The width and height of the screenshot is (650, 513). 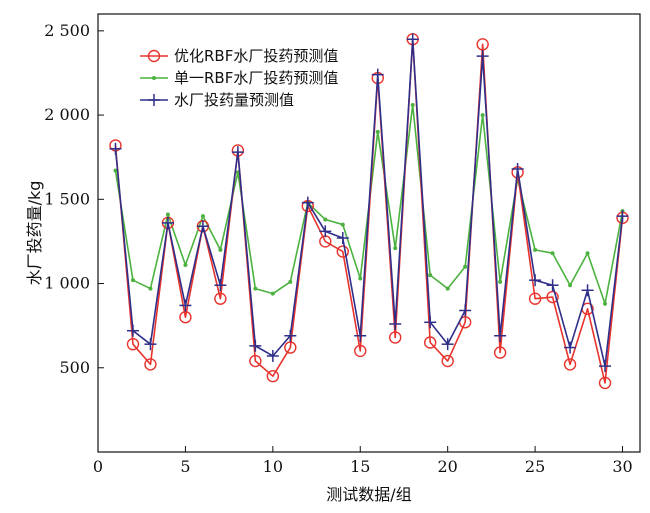 What do you see at coordinates (535, 466) in the screenshot?
I see `x-tick-label: 25` at bounding box center [535, 466].